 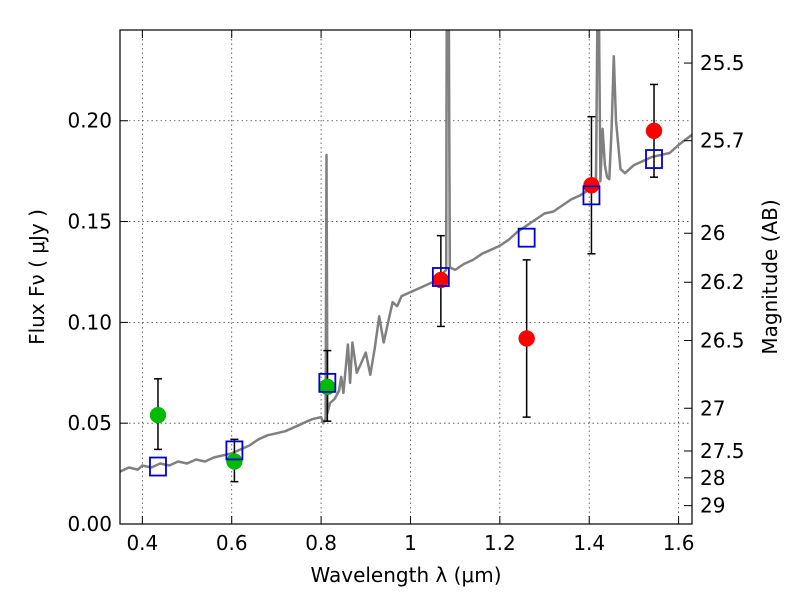 What do you see at coordinates (142, 543) in the screenshot?
I see `x-tick-label: 0.4` at bounding box center [142, 543].